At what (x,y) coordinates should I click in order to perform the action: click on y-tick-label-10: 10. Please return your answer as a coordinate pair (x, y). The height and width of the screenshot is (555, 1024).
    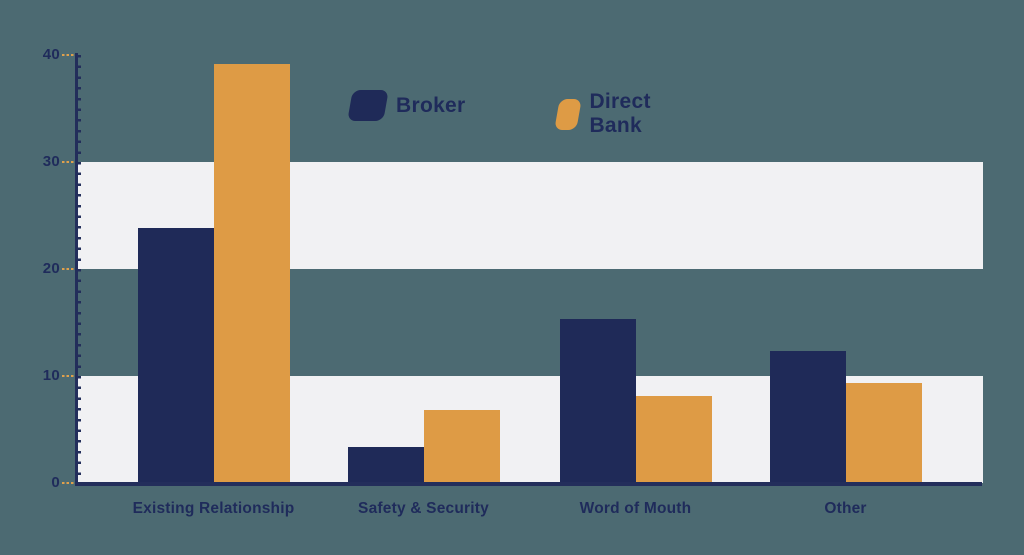
    Looking at the image, I should click on (51, 375).